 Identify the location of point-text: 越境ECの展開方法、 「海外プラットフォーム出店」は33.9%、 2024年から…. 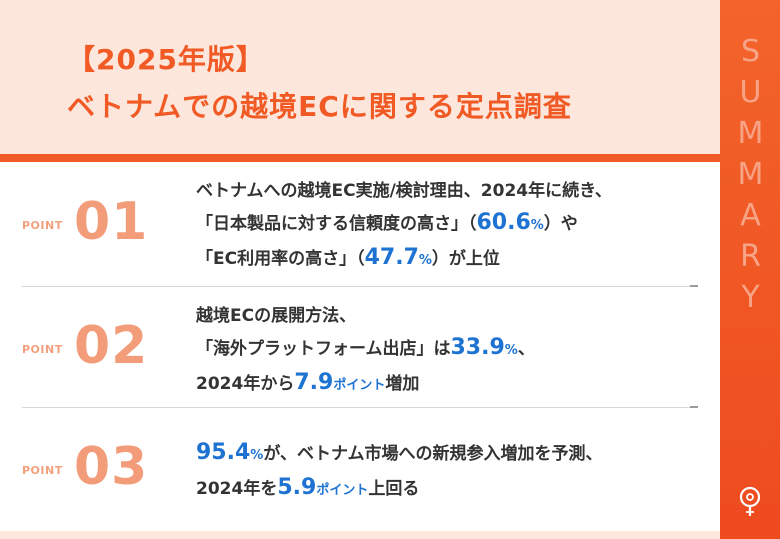
(365, 351).